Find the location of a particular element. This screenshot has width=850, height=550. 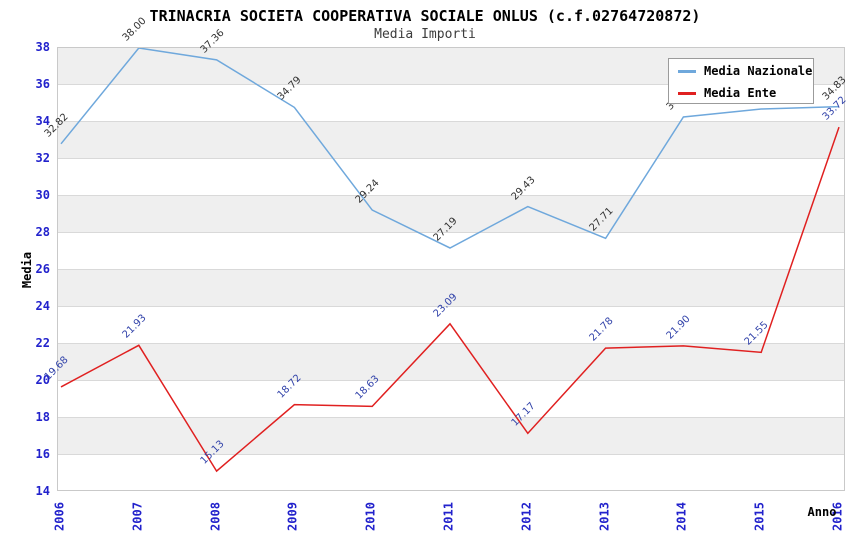

legend-box: Media Nazionale Media Ente is located at coordinates (741, 81).